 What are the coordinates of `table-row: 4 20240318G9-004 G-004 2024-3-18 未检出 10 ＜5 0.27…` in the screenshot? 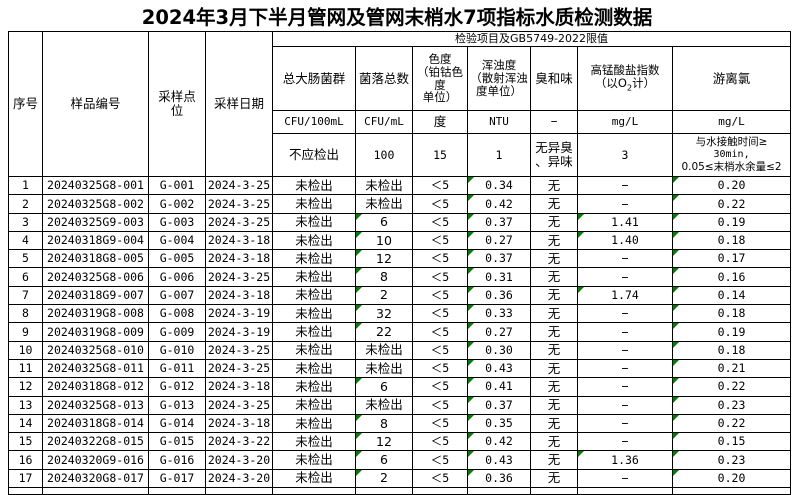 It's located at (400, 240).